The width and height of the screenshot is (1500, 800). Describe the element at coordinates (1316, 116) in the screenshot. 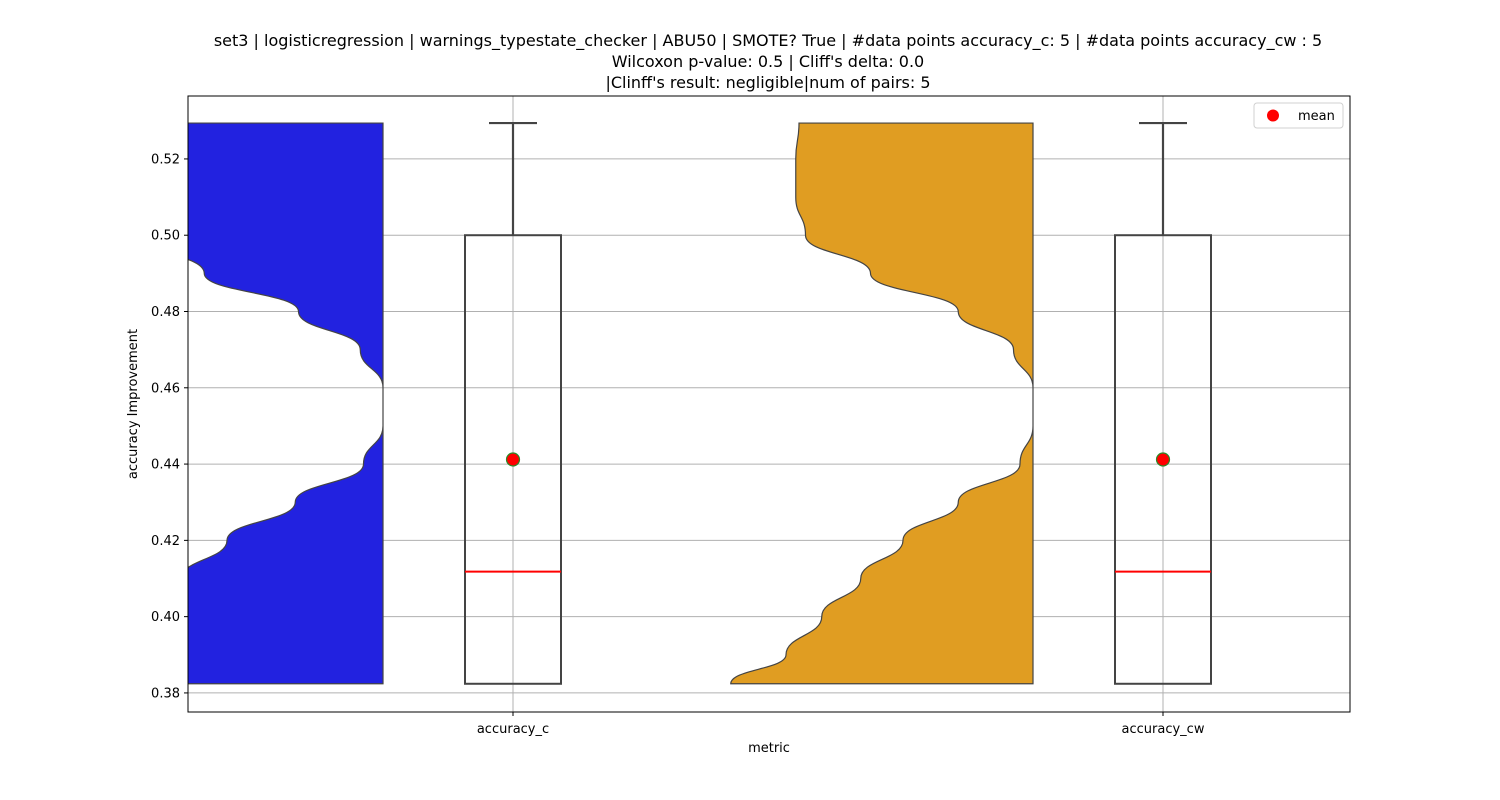

I see `legend-label-mean: mean` at that location.